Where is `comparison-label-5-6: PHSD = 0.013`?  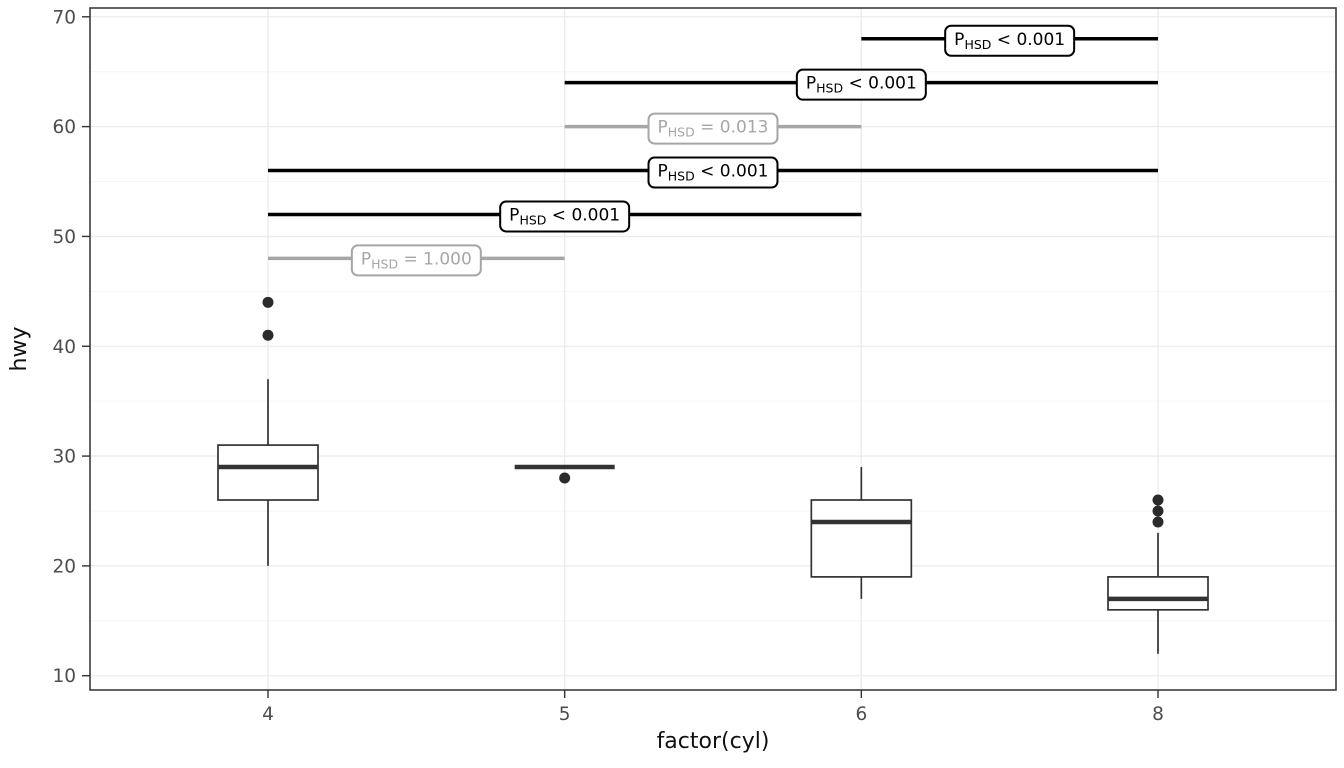 comparison-label-5-6: PHSD = 0.013 is located at coordinates (713, 128).